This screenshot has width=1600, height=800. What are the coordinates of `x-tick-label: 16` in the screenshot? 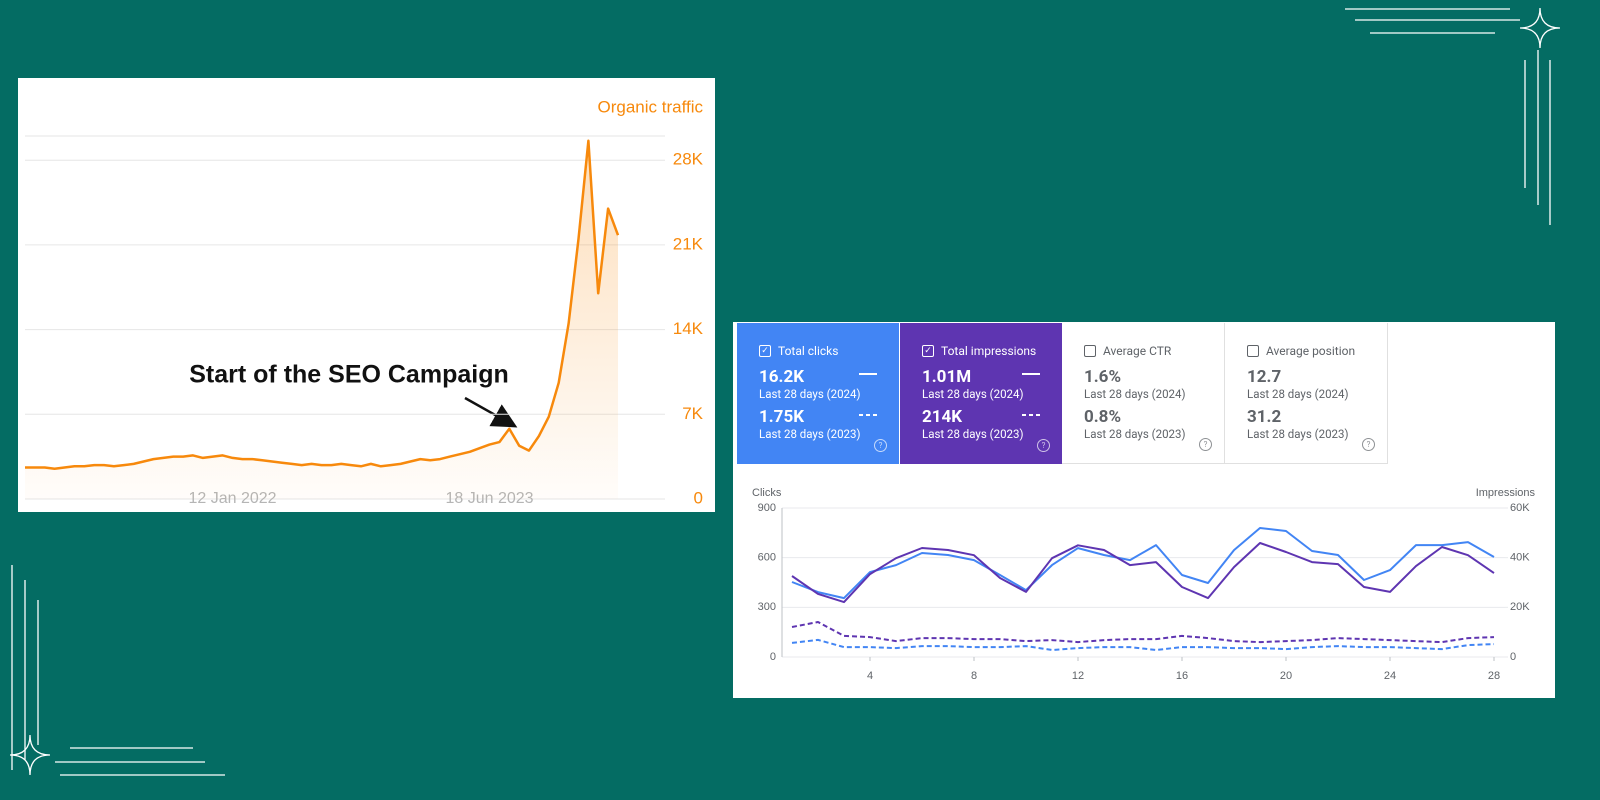 It's located at (1182, 676).